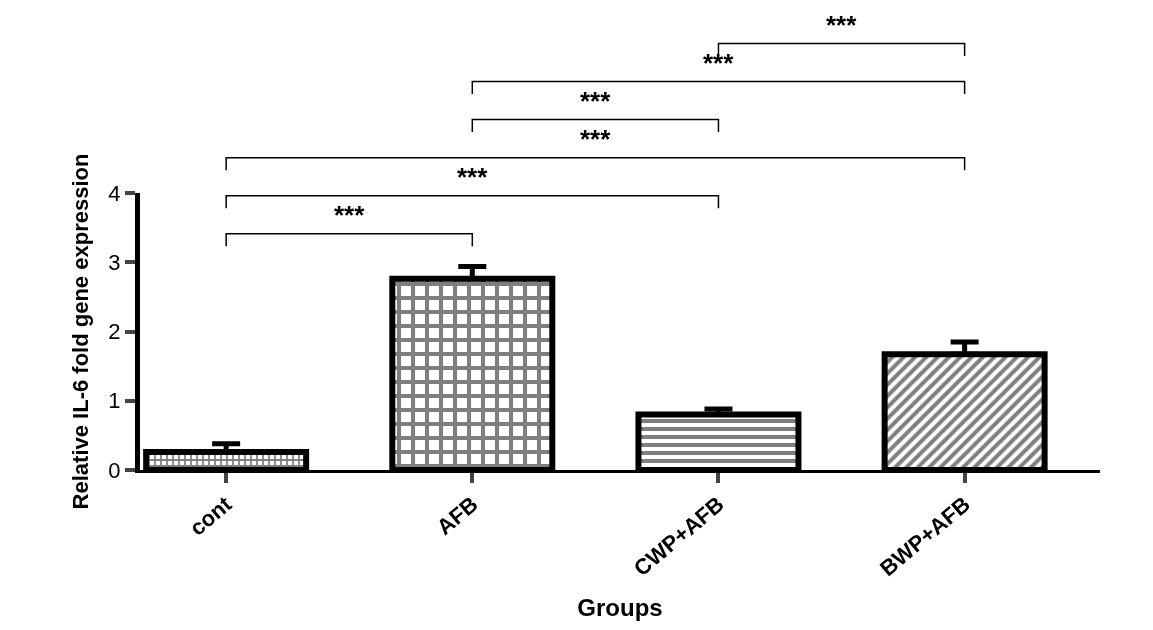 The width and height of the screenshot is (1153, 630). What do you see at coordinates (114, 262) in the screenshot?
I see `y-tick-label: 3` at bounding box center [114, 262].